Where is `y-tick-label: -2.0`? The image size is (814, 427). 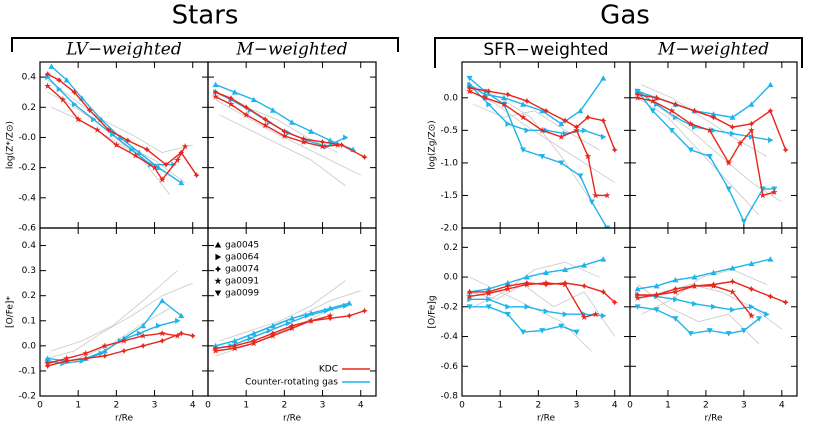 y-tick-label: -2.0 is located at coordinates (449, 229).